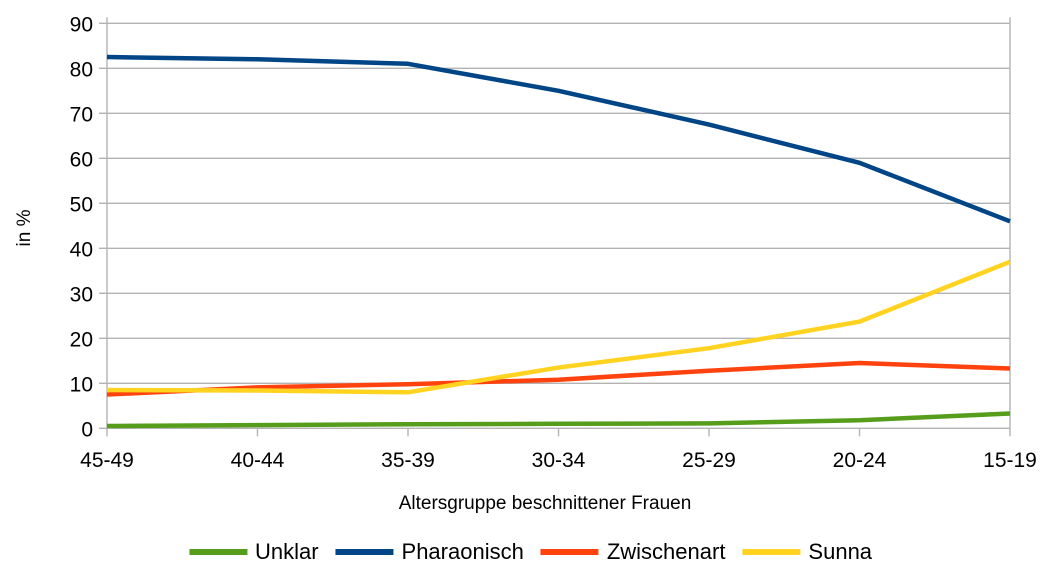  Describe the element at coordinates (666, 551) in the screenshot. I see `legend-label: Zwischenart` at that location.